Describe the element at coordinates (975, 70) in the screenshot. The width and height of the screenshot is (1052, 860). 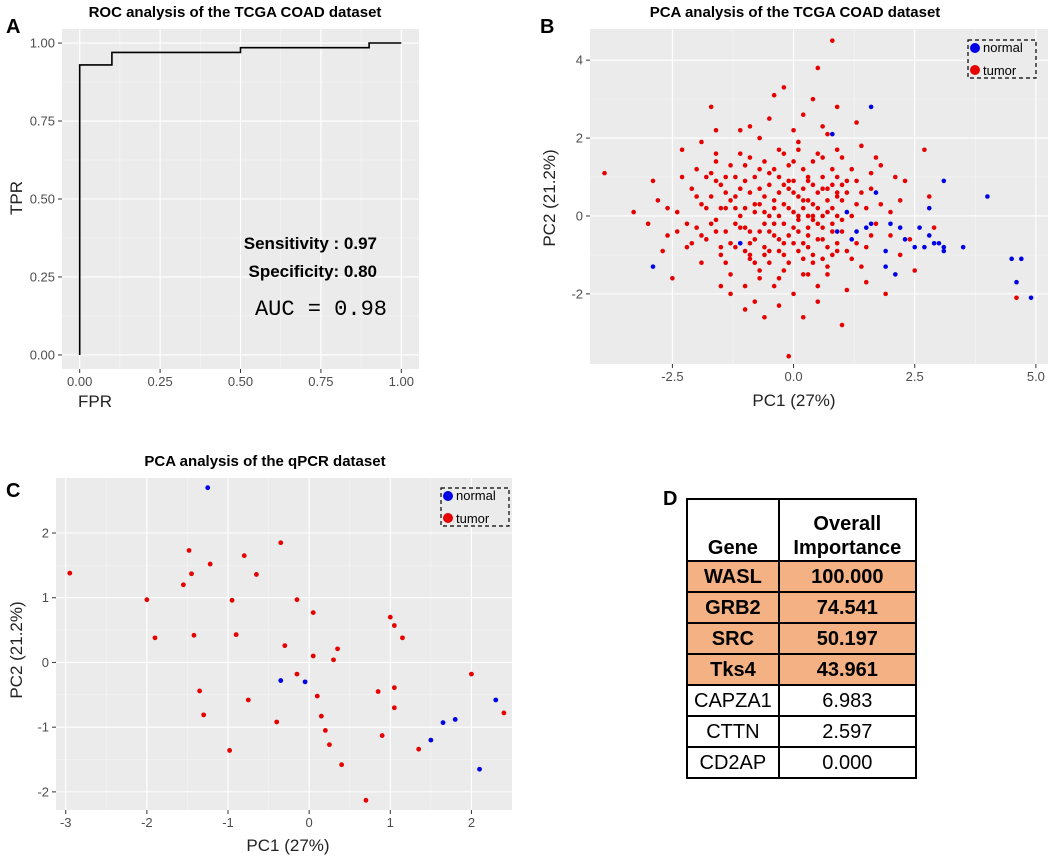
I see `pca-tcga-legend-tumor-marker` at that location.